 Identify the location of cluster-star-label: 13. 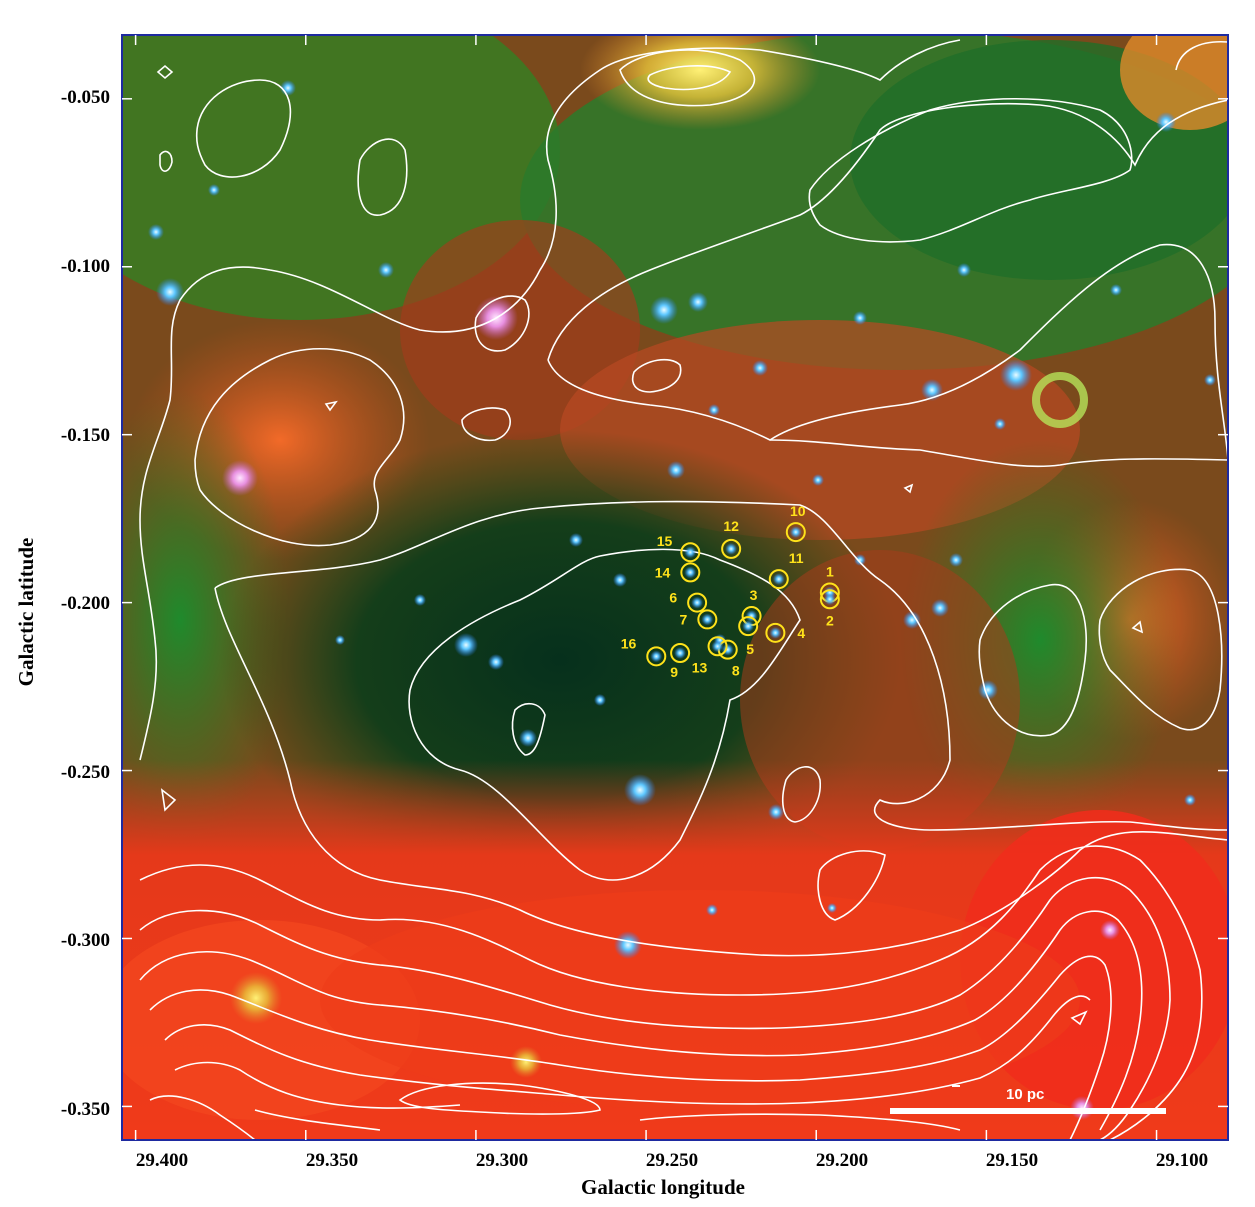
(700, 667).